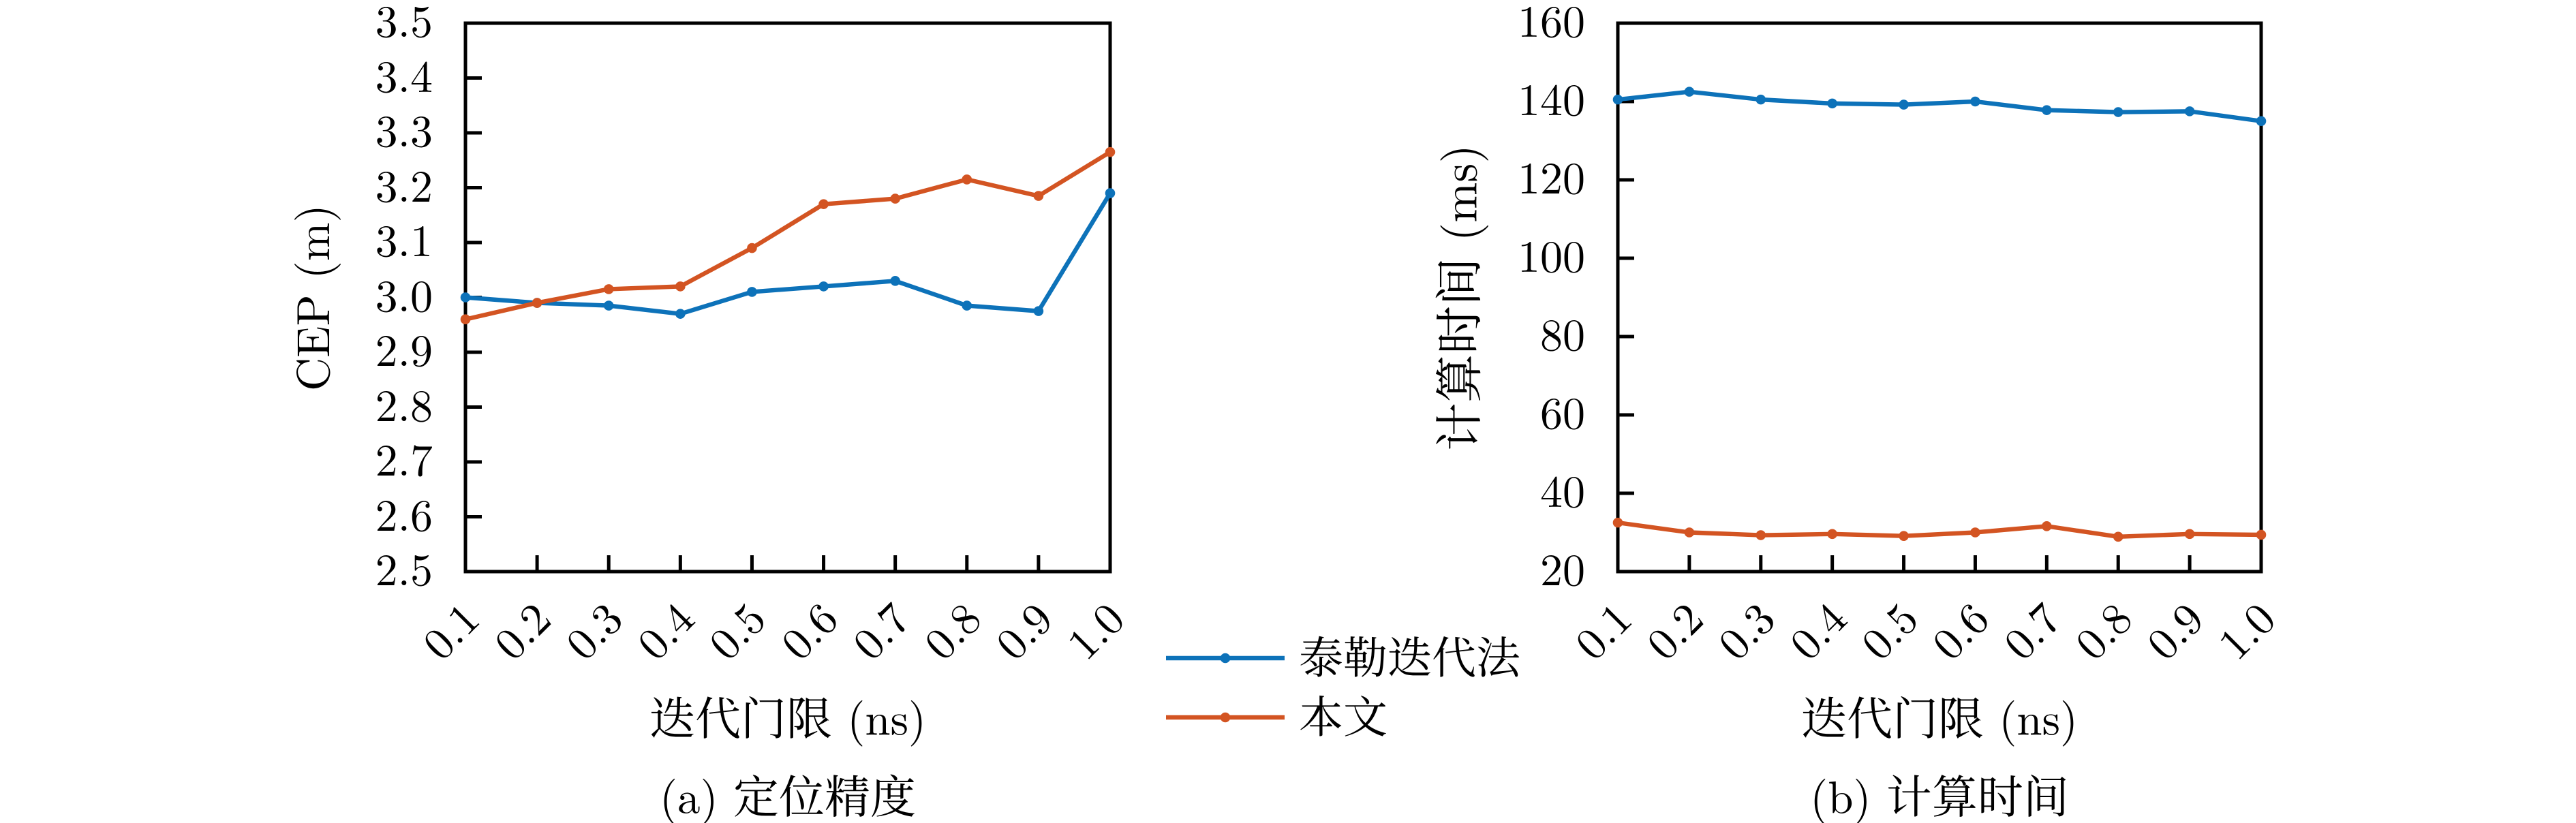 This screenshot has width=2576, height=823. I want to click on chart-a-xlabel: 迭代门限 (ns), so click(788, 716).